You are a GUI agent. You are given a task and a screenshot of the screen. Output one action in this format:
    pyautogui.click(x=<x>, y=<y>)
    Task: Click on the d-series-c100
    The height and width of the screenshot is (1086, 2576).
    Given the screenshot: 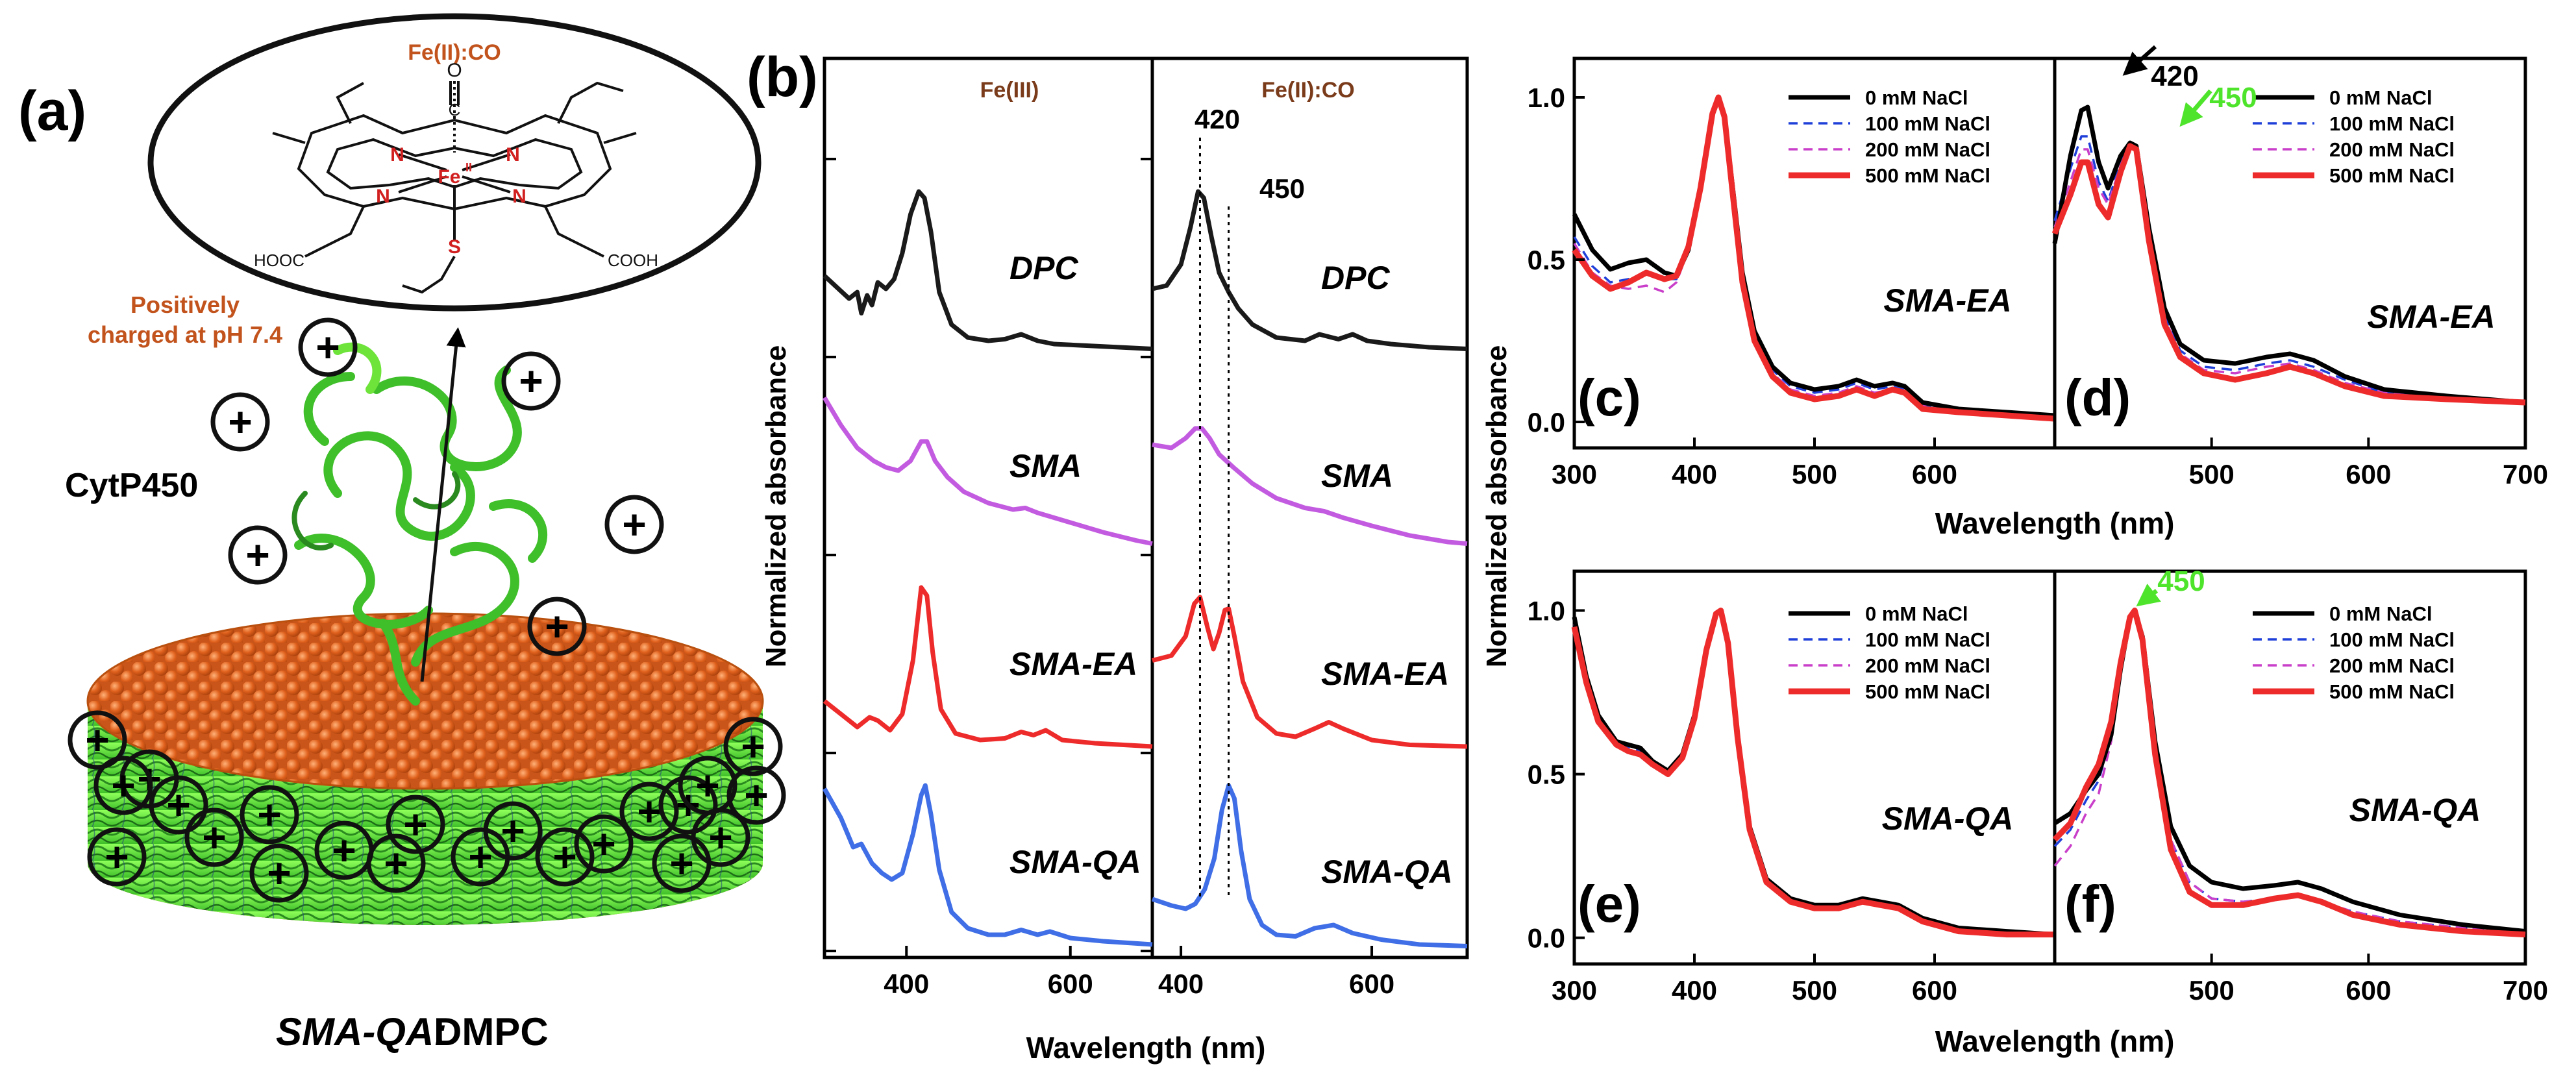 What is the action you would take?
    pyautogui.click(x=2289, y=269)
    